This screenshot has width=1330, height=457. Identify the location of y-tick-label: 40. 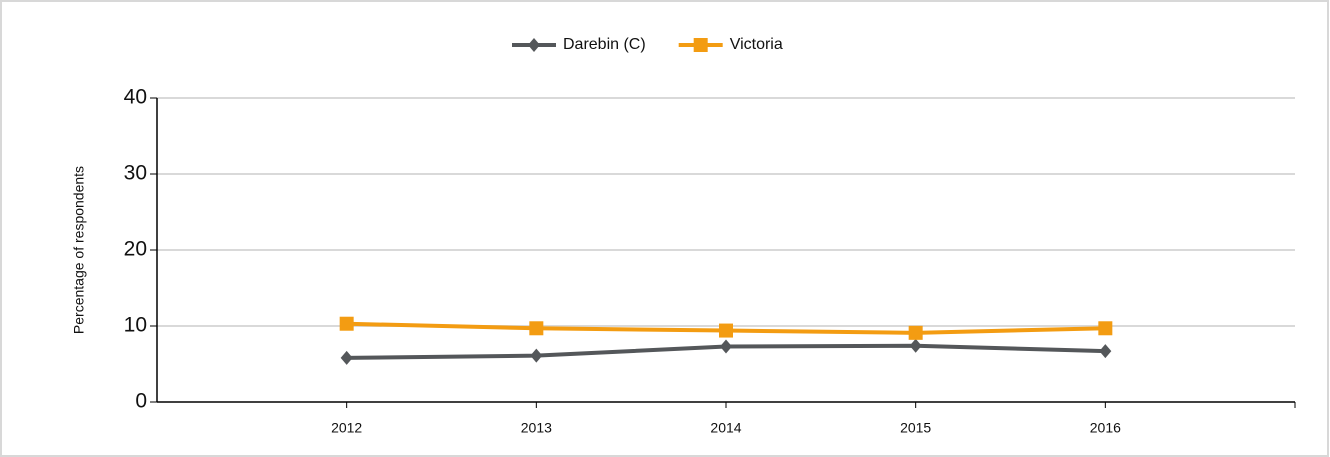
(135, 97).